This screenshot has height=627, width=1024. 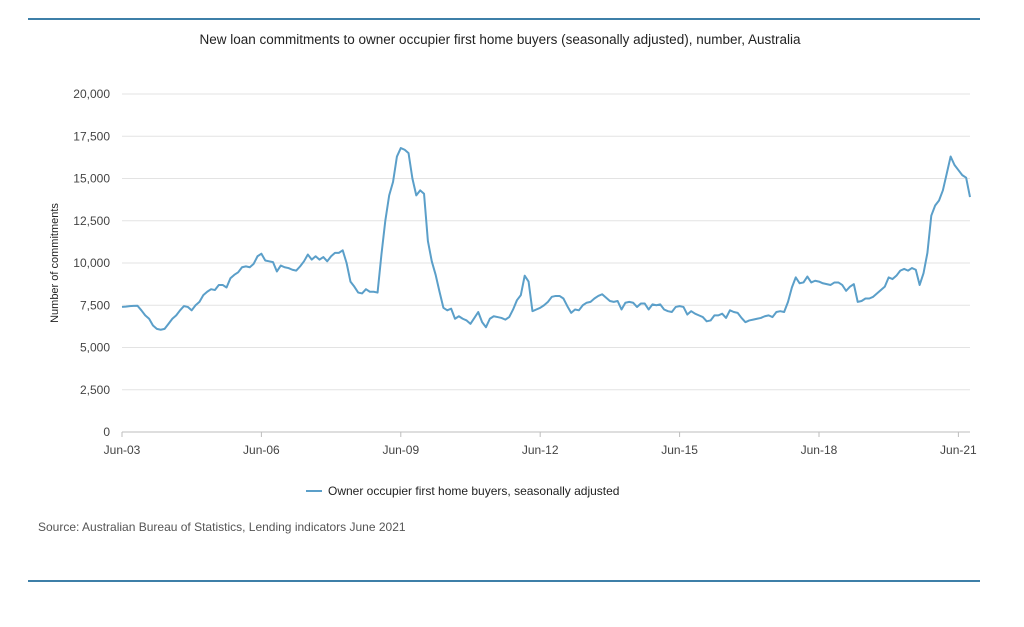 I want to click on y-tick-label: 7,500, so click(x=95, y=305).